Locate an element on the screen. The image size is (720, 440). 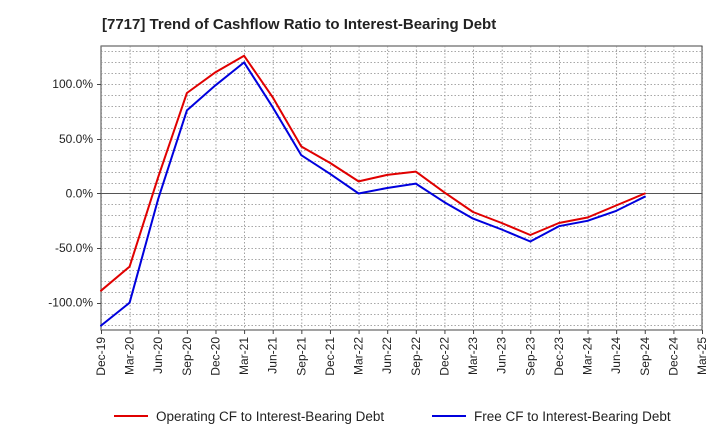
legend-label-operating-cf: Operating CF to Interest-Bearing Debt is located at coordinates (270, 416).